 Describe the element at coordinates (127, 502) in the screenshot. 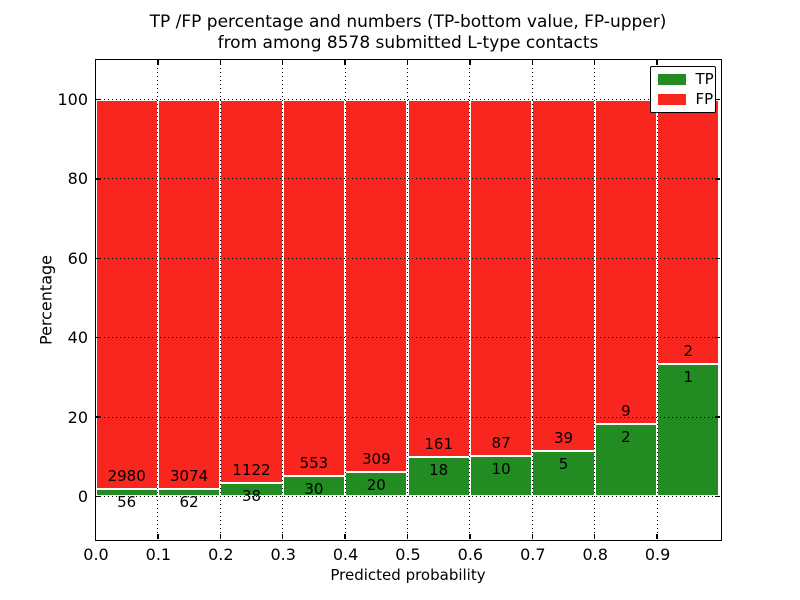

I see `bar-label-tp-0: 56` at that location.